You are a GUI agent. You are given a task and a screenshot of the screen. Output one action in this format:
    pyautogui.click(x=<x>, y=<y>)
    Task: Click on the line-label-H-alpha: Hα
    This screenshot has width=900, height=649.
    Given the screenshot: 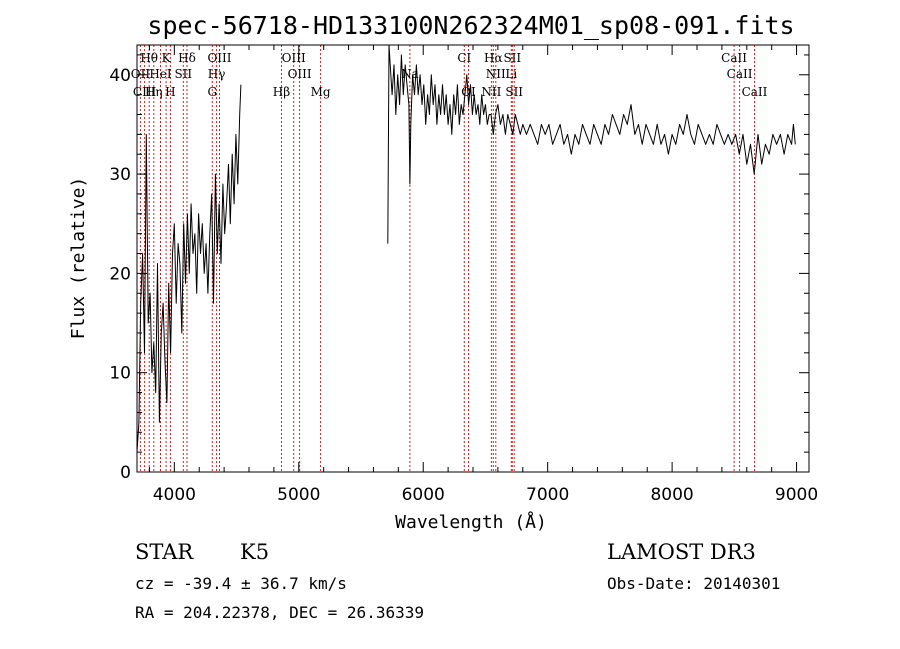 What is the action you would take?
    pyautogui.click(x=493, y=58)
    